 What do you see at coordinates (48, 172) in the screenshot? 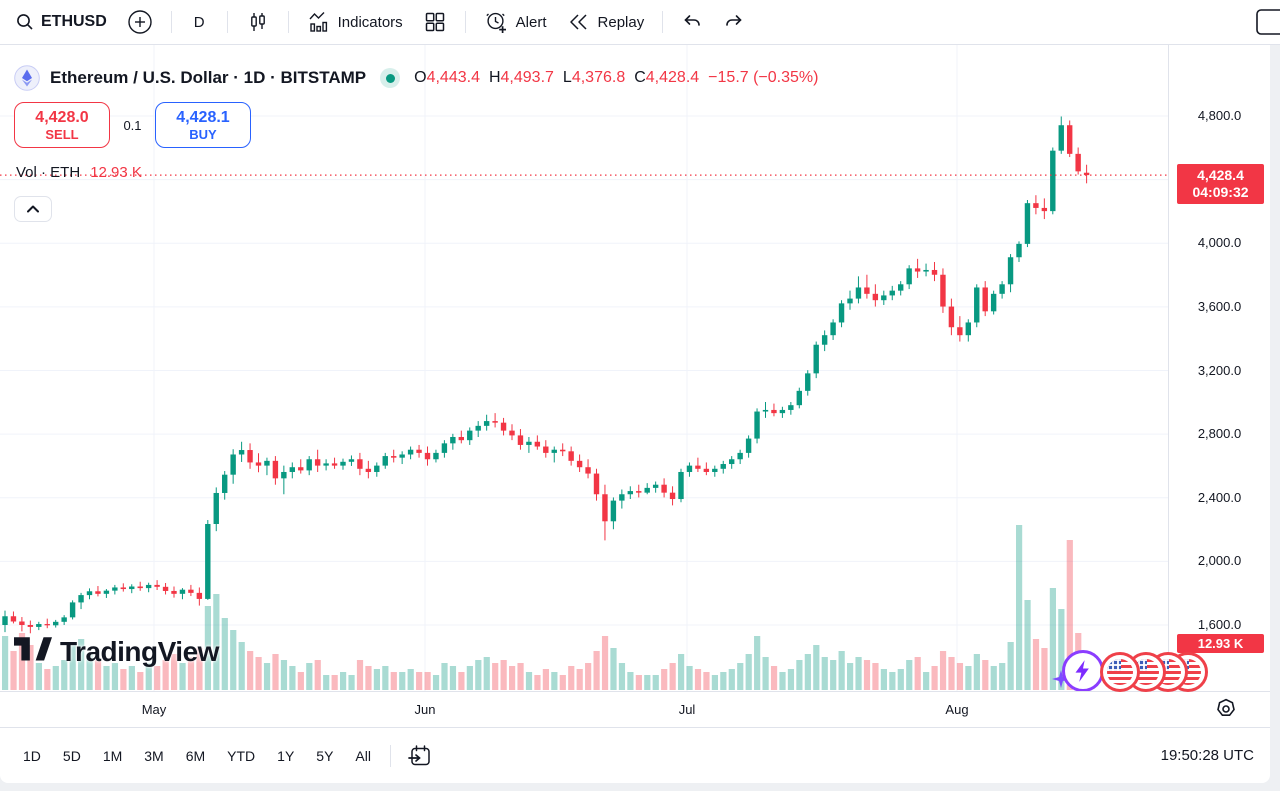
I see `volume-label: Vol · ETH` at bounding box center [48, 172].